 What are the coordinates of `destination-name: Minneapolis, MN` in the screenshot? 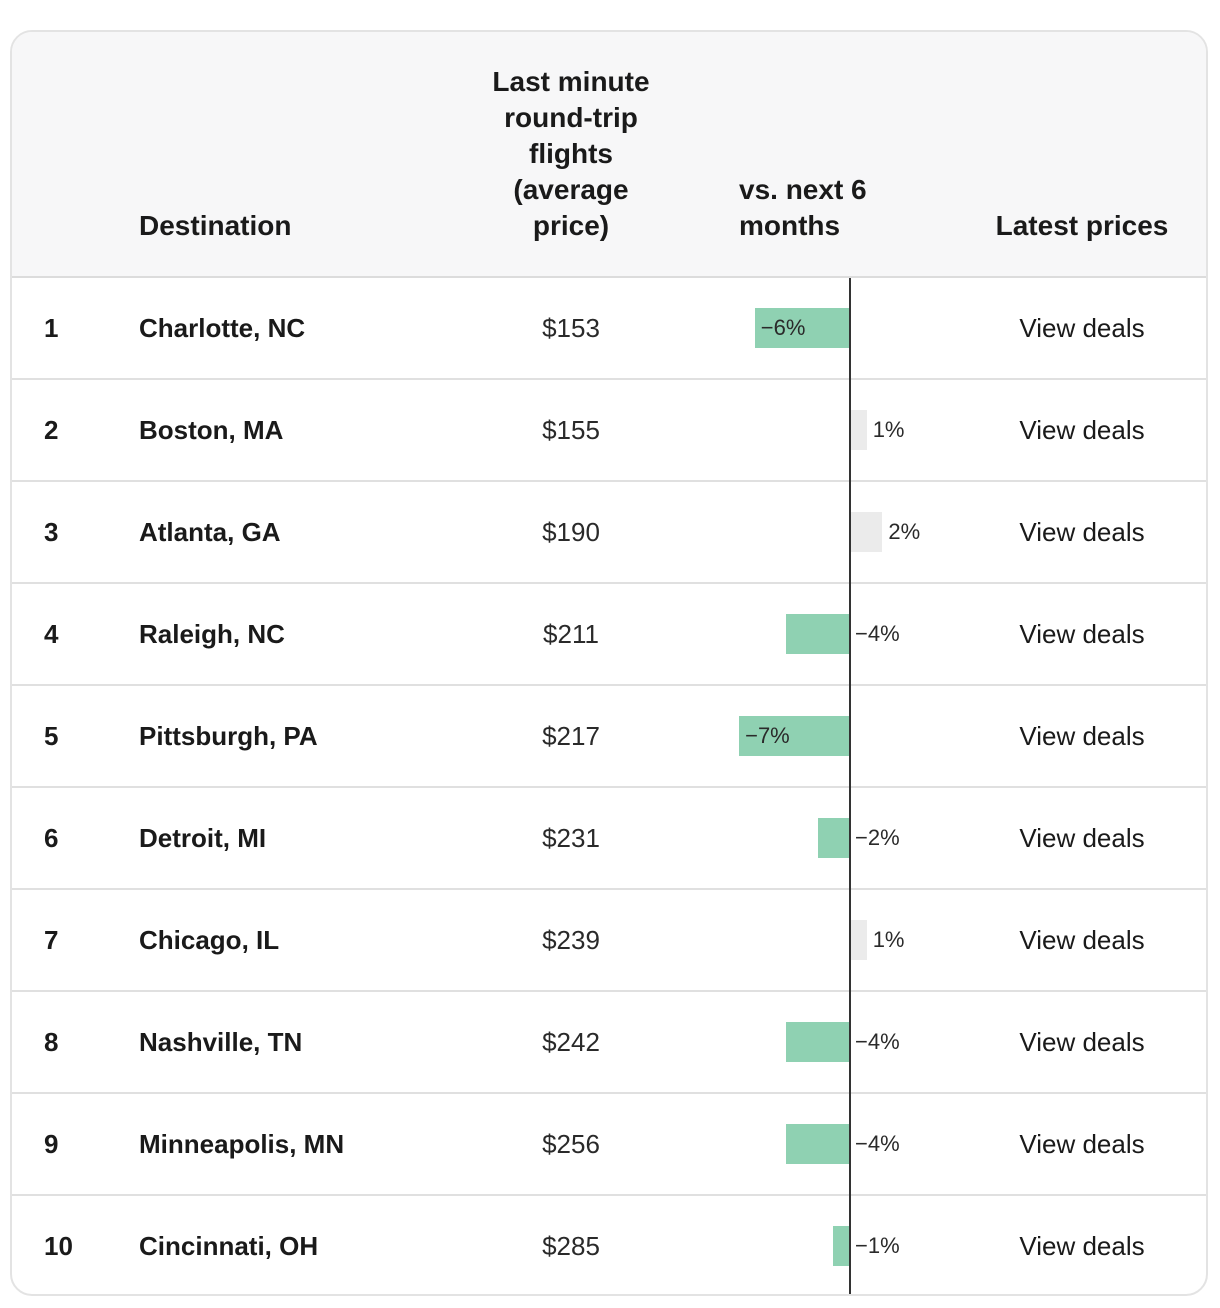 It's located at (242, 1144).